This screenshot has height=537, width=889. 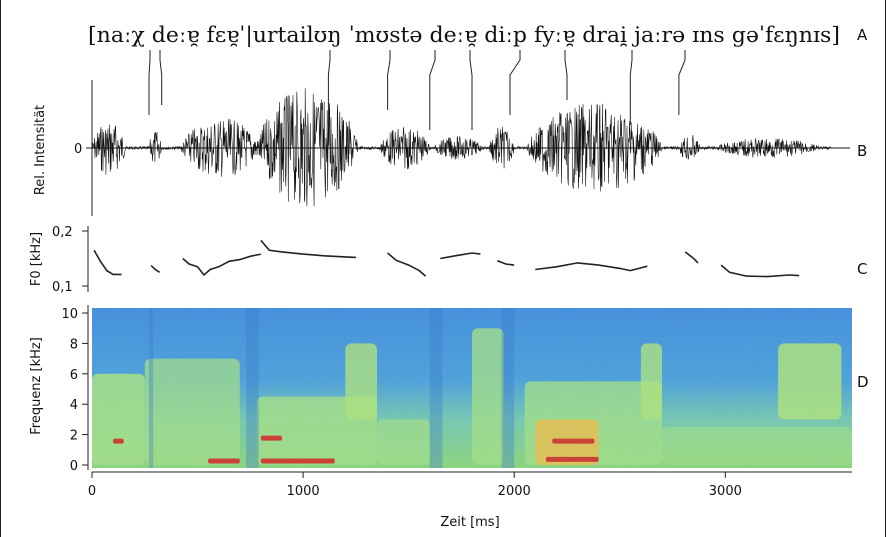 What do you see at coordinates (62, 287) in the screenshot?
I see `f0-tick-label-lower: 0,1` at bounding box center [62, 287].